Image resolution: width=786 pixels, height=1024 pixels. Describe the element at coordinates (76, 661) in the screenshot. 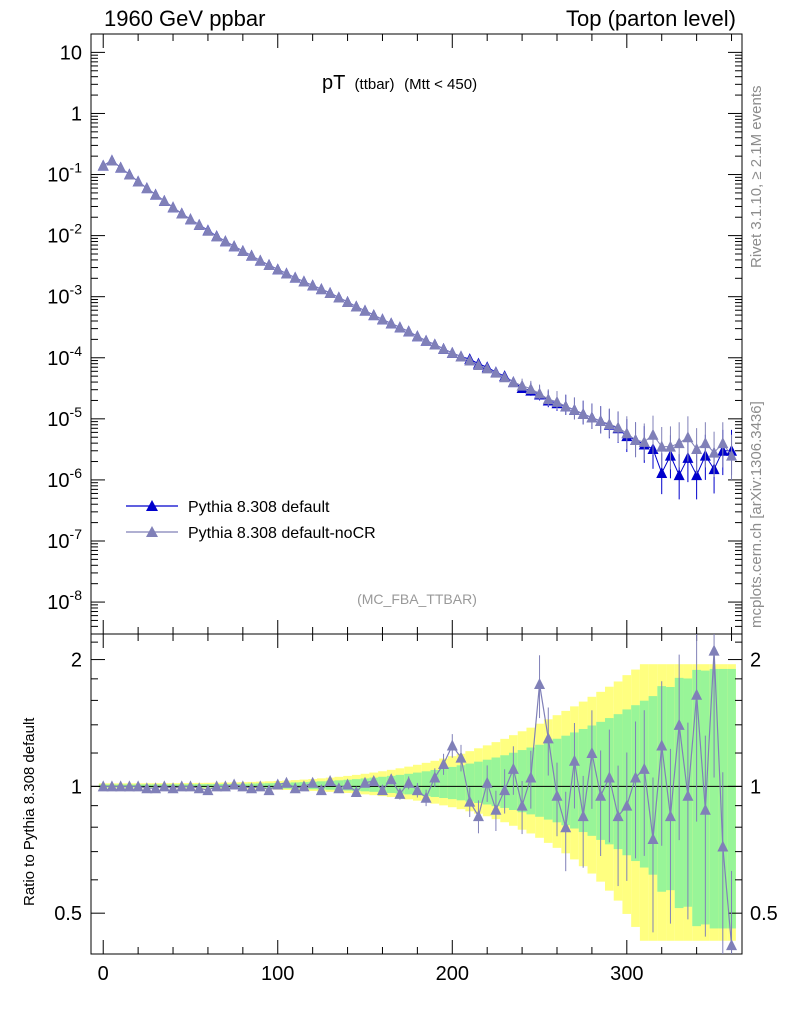

I see `ratio-y-tick-label: 2` at that location.